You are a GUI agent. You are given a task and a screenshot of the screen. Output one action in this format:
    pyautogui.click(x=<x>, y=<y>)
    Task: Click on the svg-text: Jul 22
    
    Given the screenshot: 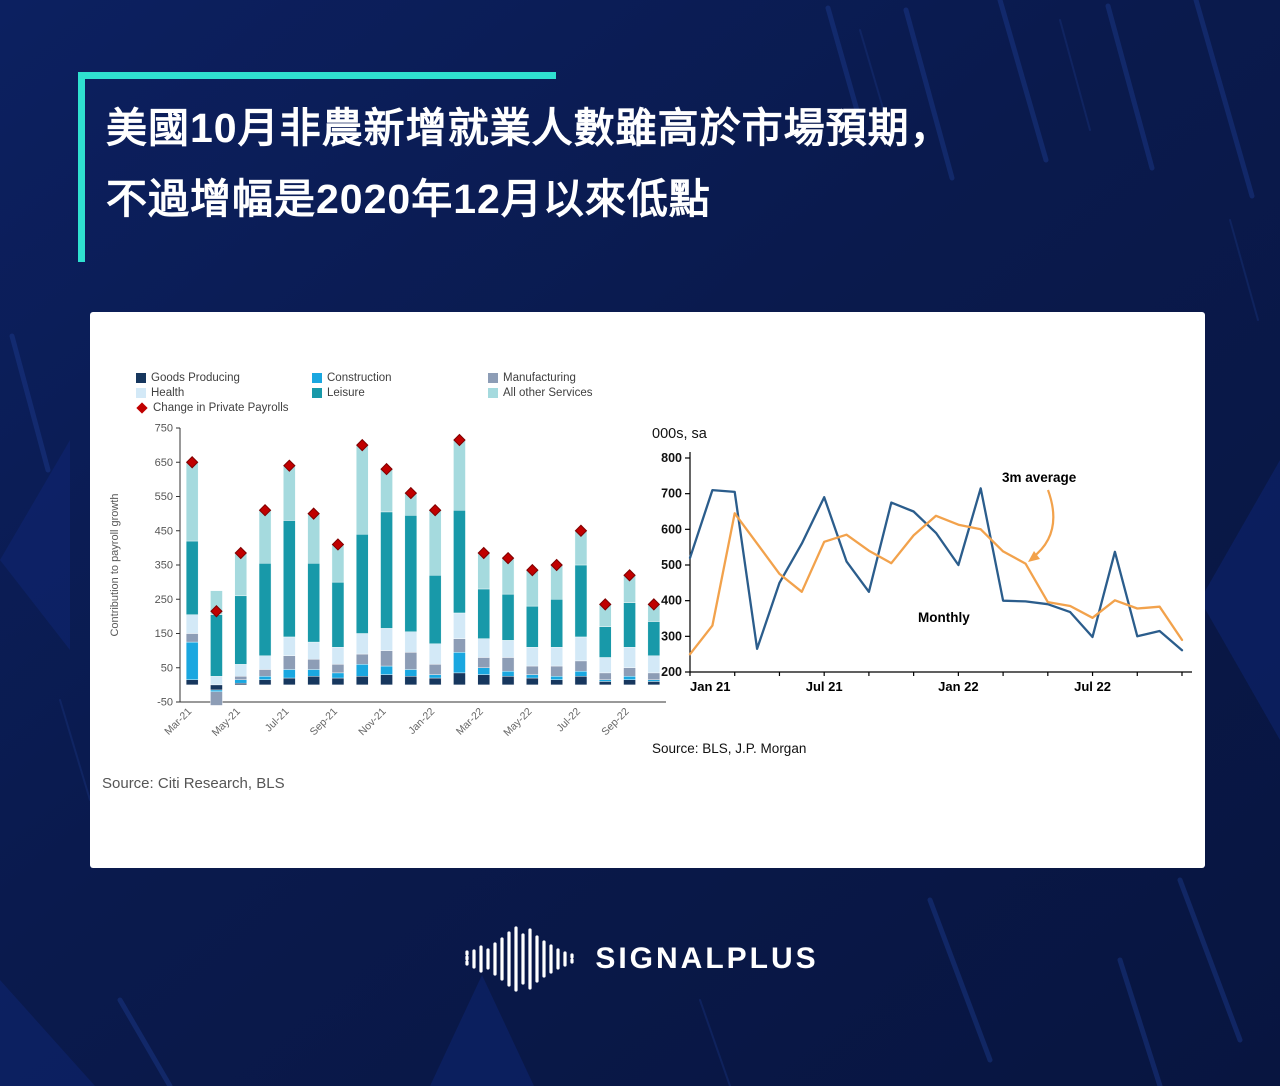 What is the action you would take?
    pyautogui.click(x=1092, y=686)
    